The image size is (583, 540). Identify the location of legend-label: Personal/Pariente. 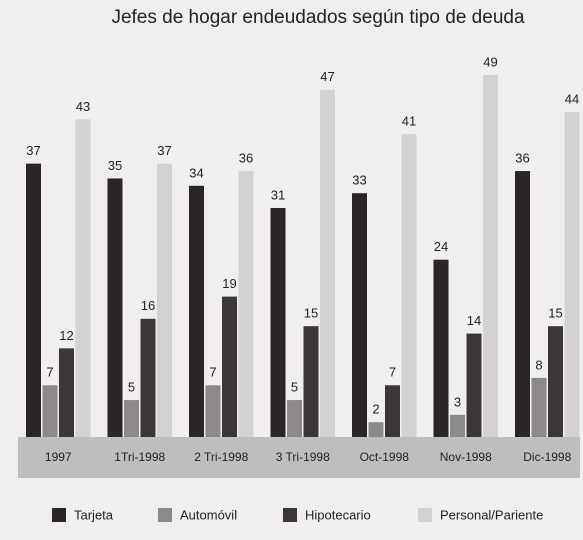
(491, 514).